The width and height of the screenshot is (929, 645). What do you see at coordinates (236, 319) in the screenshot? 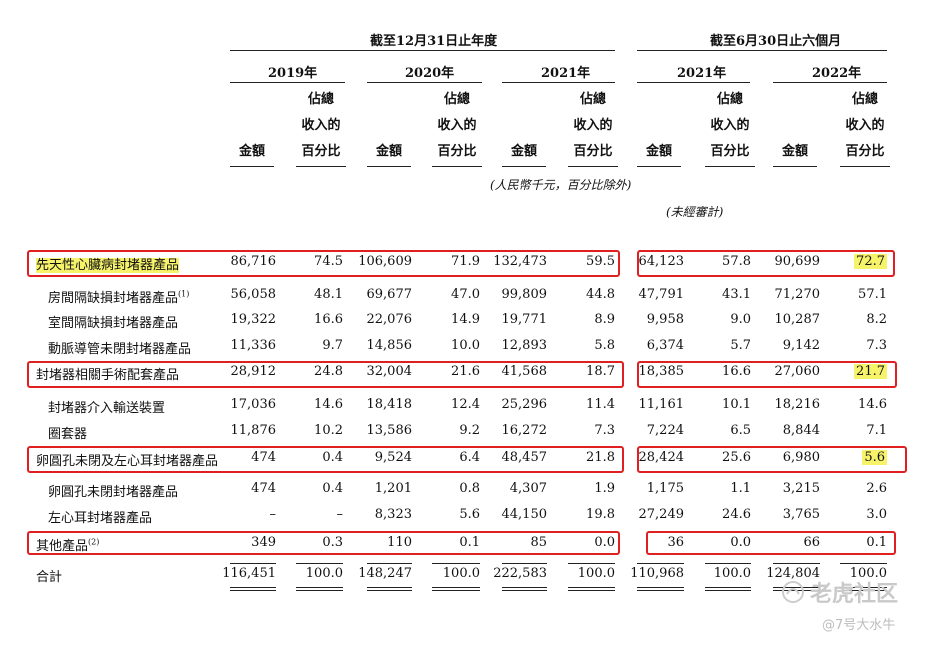
I see `row-cell: 19,322` at bounding box center [236, 319].